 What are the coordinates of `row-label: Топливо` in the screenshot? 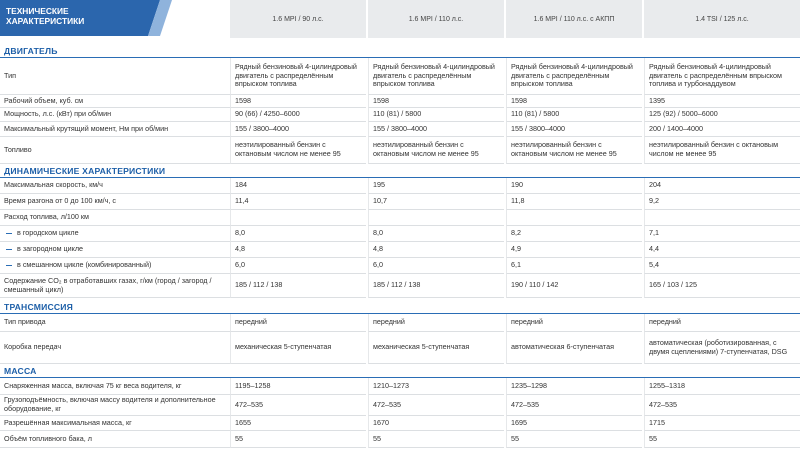 It's located at (115, 150).